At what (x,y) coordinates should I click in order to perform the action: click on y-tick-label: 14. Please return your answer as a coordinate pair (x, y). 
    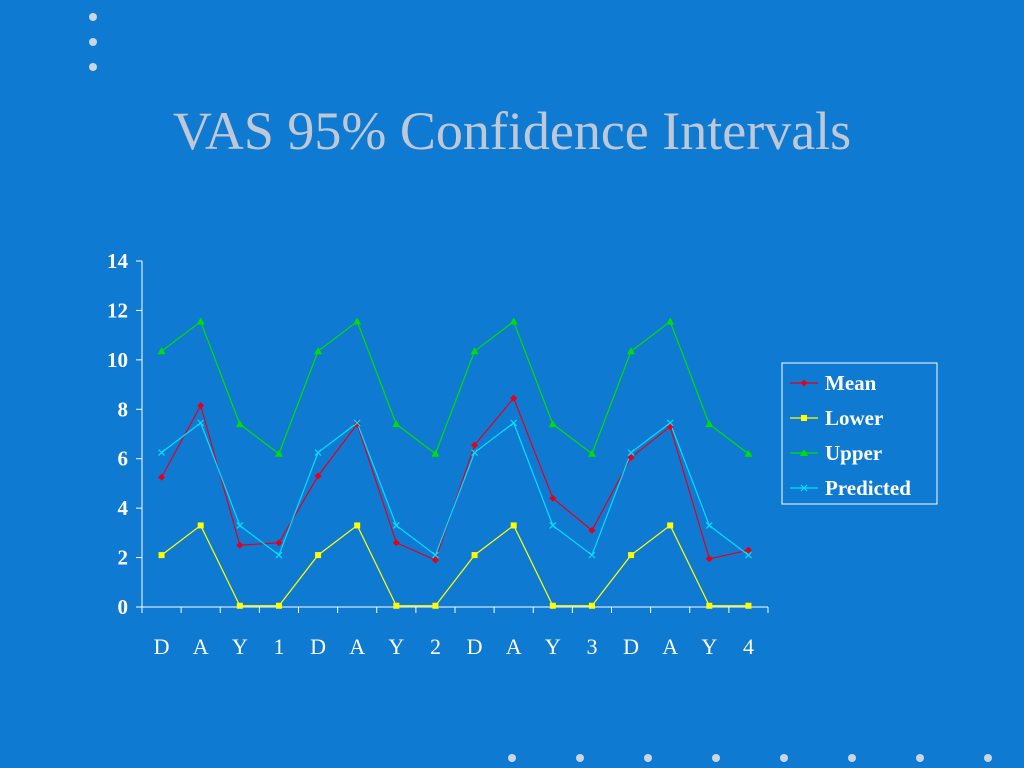
    Looking at the image, I should click on (118, 261).